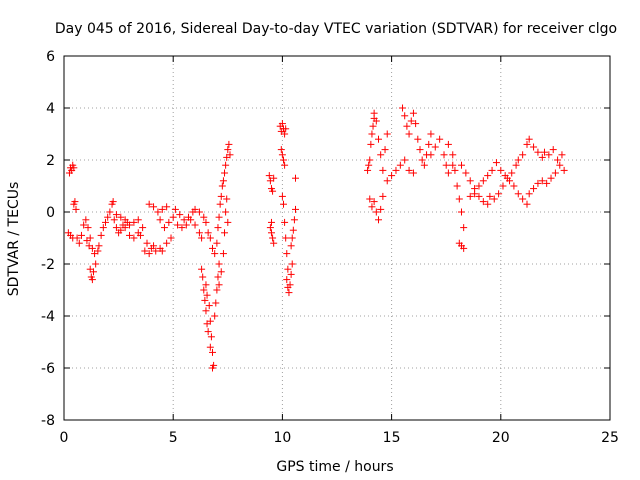  What do you see at coordinates (64, 438) in the screenshot?
I see `x-tick-label: 0` at bounding box center [64, 438].